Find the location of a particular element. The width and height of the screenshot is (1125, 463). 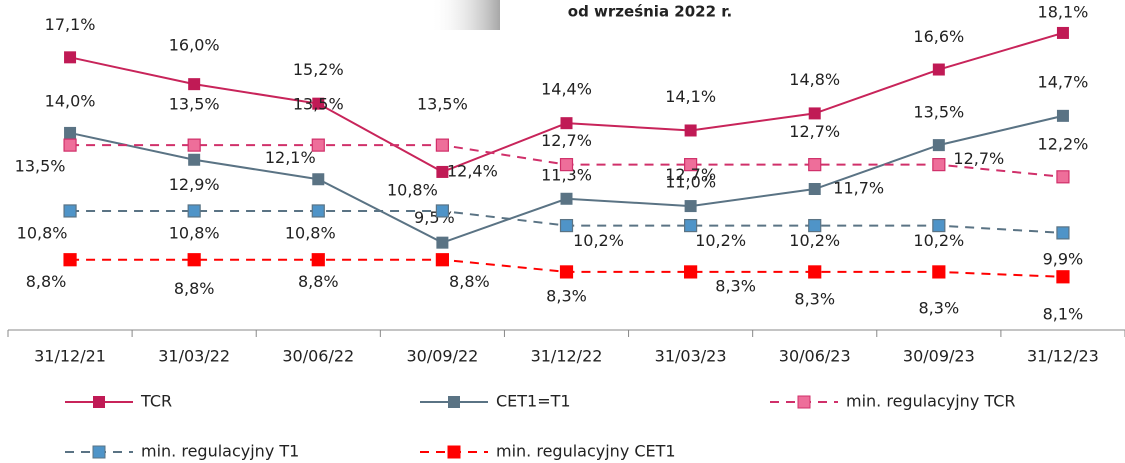

x-tick-label: 30/06/22 is located at coordinates (318, 356).